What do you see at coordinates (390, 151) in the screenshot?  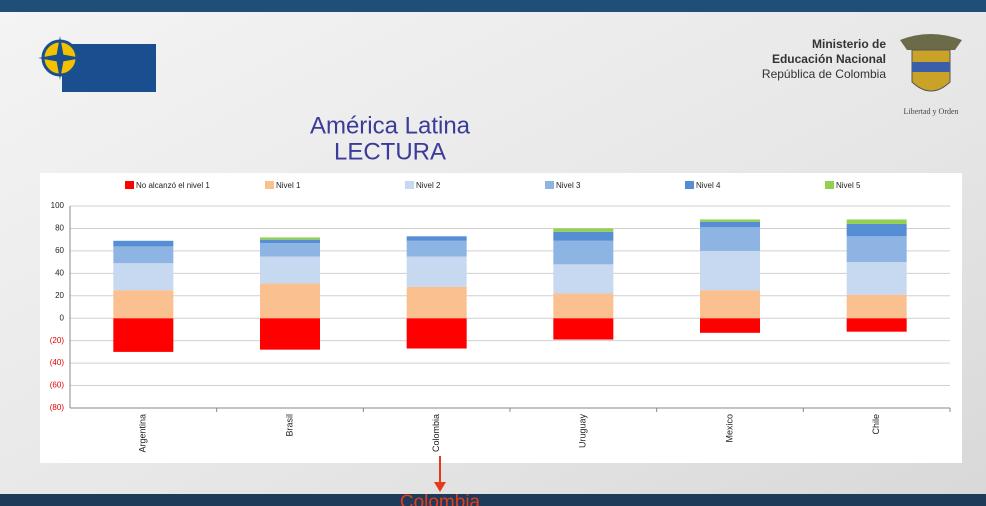 I see `slide-subtitle: LECTURA` at bounding box center [390, 151].